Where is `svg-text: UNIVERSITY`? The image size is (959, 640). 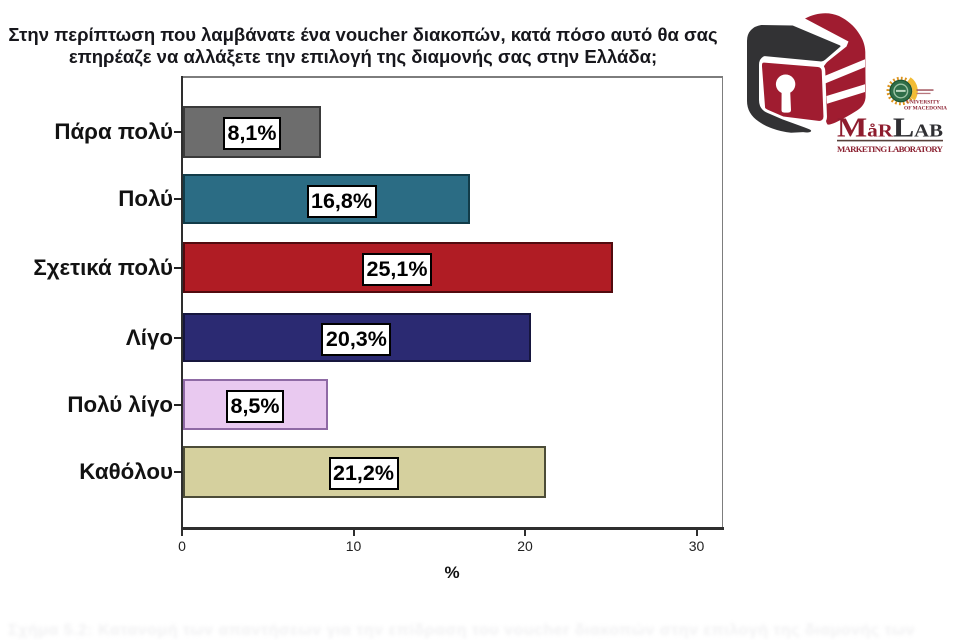 svg-text: UNIVERSITY is located at coordinates (923, 103).